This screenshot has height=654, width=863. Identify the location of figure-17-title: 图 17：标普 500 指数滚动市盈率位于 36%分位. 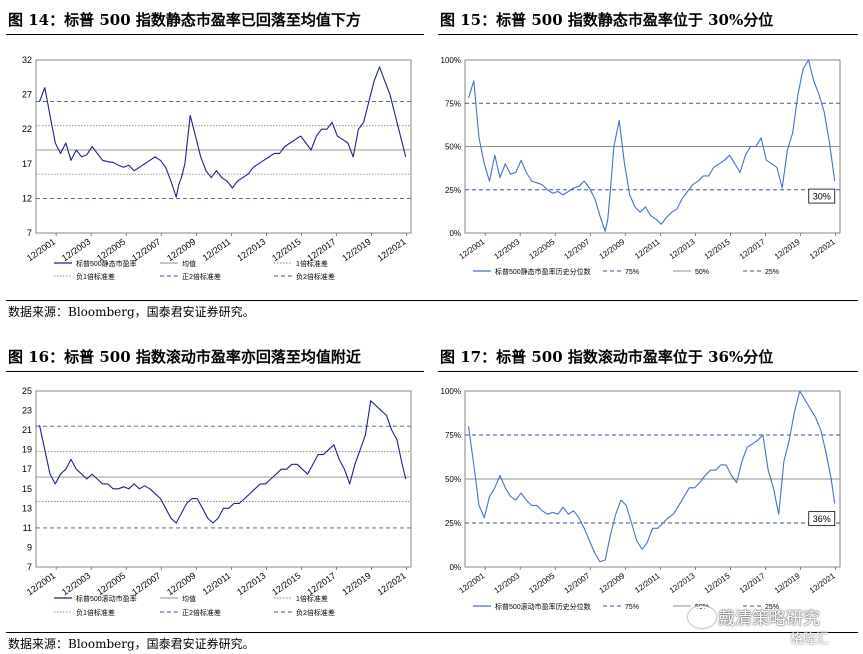
(607, 357).